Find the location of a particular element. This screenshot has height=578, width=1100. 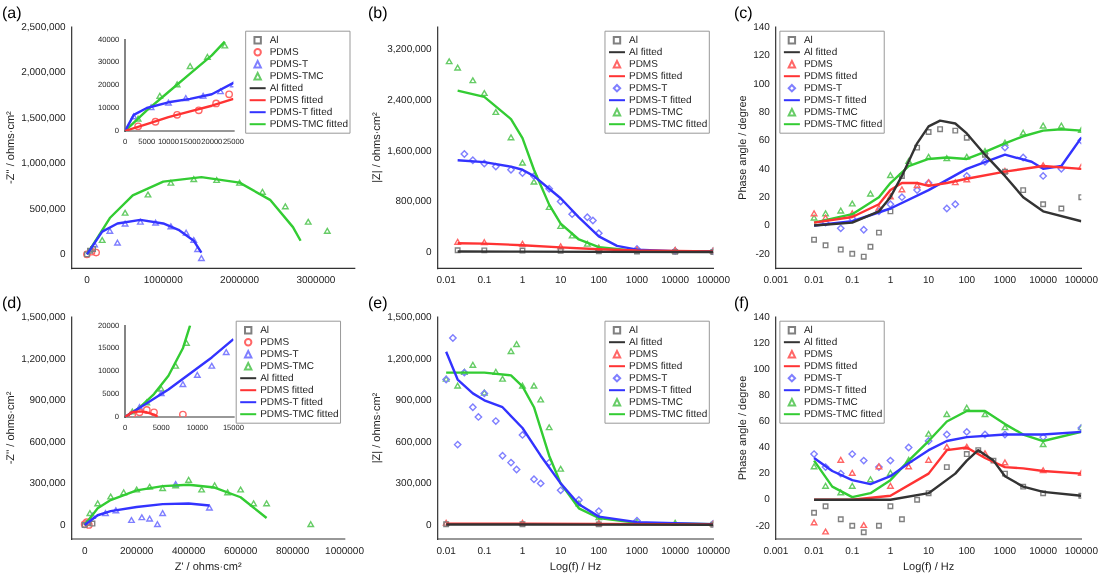

chart-title: (b) is located at coordinates (378, 13).